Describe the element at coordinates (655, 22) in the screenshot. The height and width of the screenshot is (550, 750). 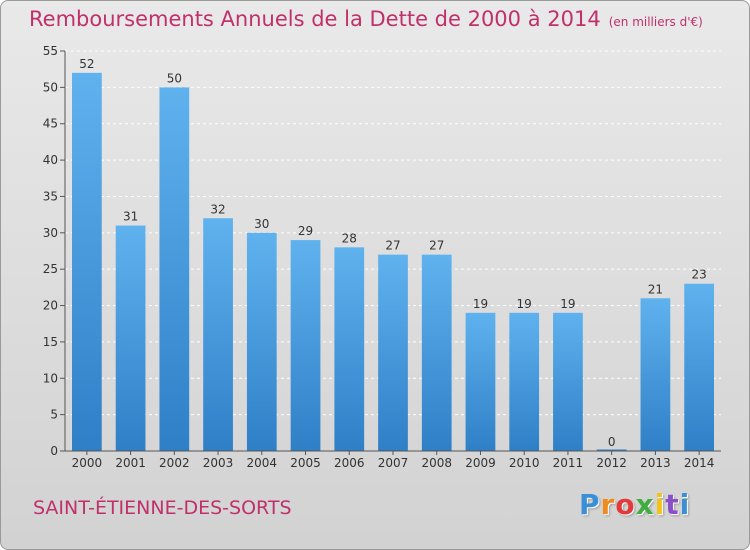
I see `chart-unit: (en milliers d'€)` at that location.